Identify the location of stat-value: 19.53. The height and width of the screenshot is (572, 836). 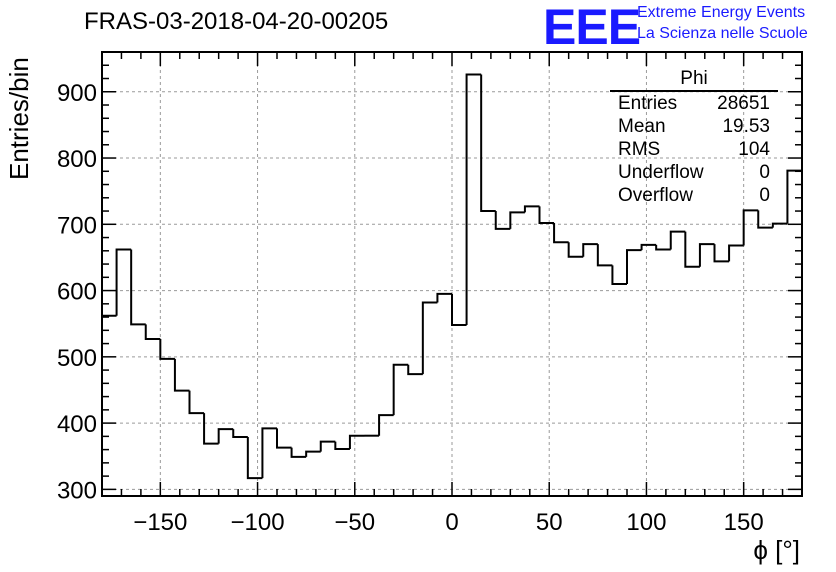
(746, 126).